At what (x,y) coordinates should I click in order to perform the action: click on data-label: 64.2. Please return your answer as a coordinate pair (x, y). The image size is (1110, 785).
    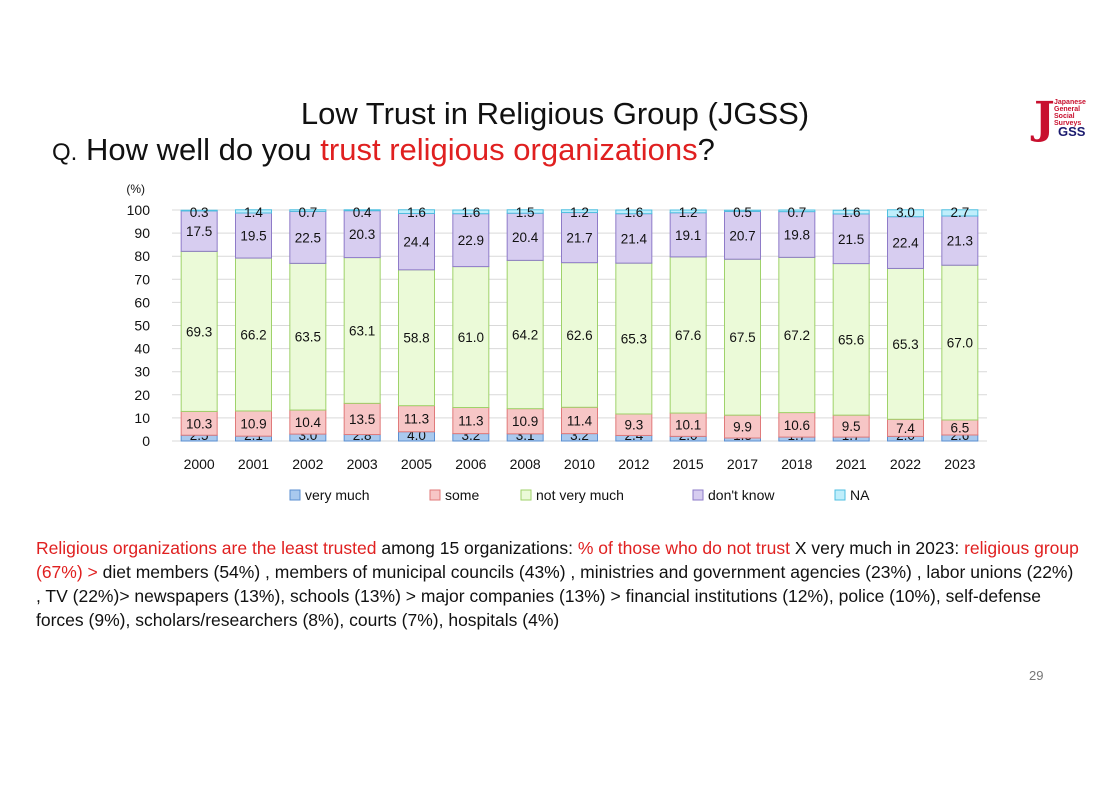
    Looking at the image, I should click on (525, 335).